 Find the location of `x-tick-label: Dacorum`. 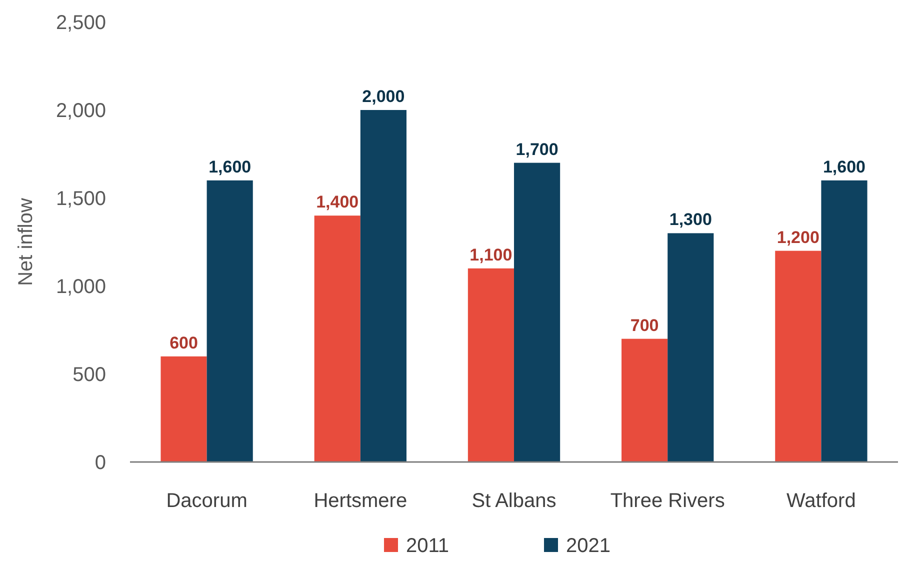

x-tick-label: Dacorum is located at coordinates (207, 501).